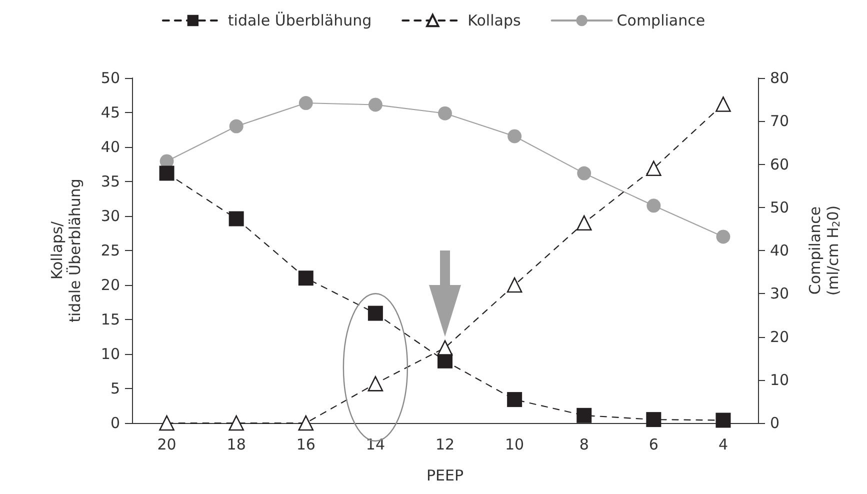 Image resolution: width=867 pixels, height=494 pixels. Describe the element at coordinates (780, 251) in the screenshot. I see `y2-tick-label: 40` at that location.